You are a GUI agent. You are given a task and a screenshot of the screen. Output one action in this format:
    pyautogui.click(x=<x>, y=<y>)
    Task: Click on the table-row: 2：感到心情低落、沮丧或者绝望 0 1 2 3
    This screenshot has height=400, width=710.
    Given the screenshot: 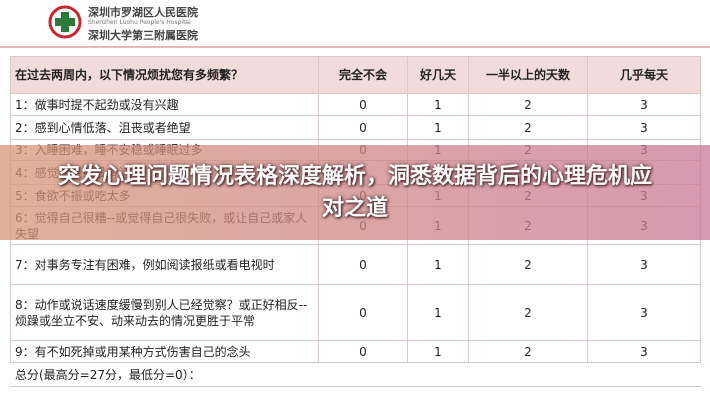 What is the action you would take?
    pyautogui.click(x=355, y=127)
    